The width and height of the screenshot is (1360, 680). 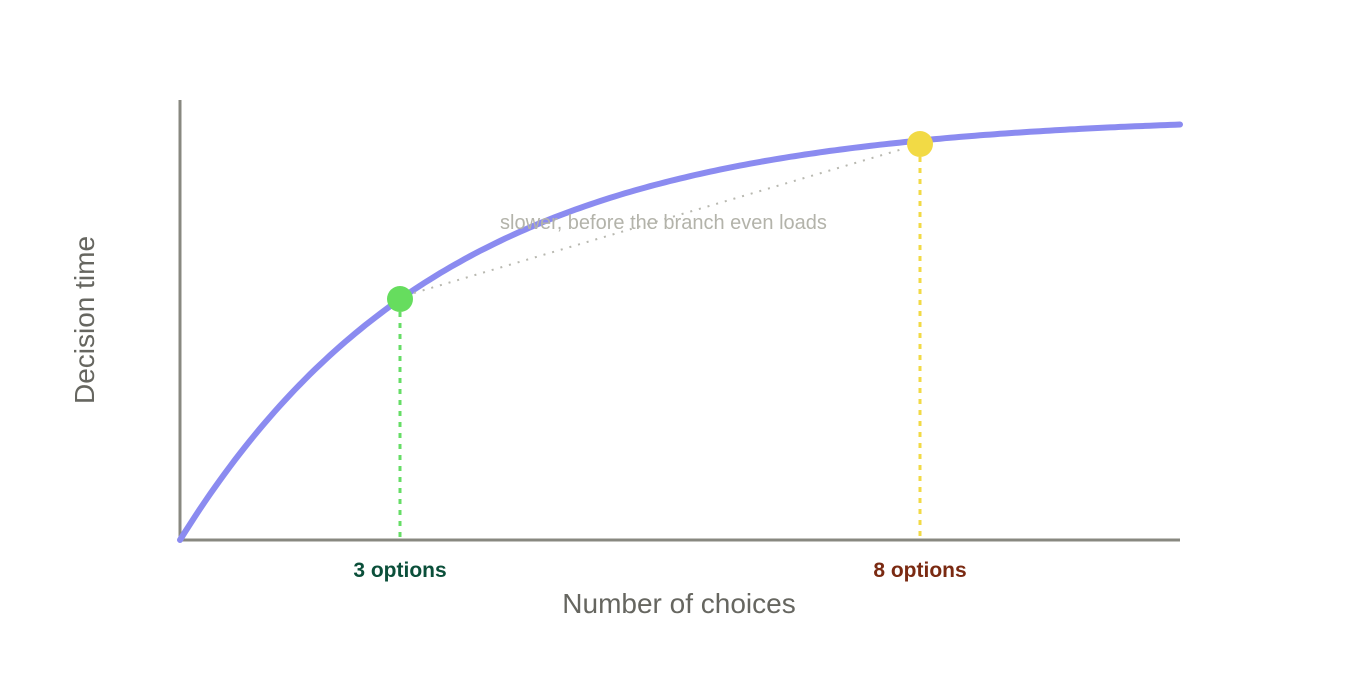 What do you see at coordinates (399, 570) in the screenshot?
I see `point-label: 3 options` at bounding box center [399, 570].